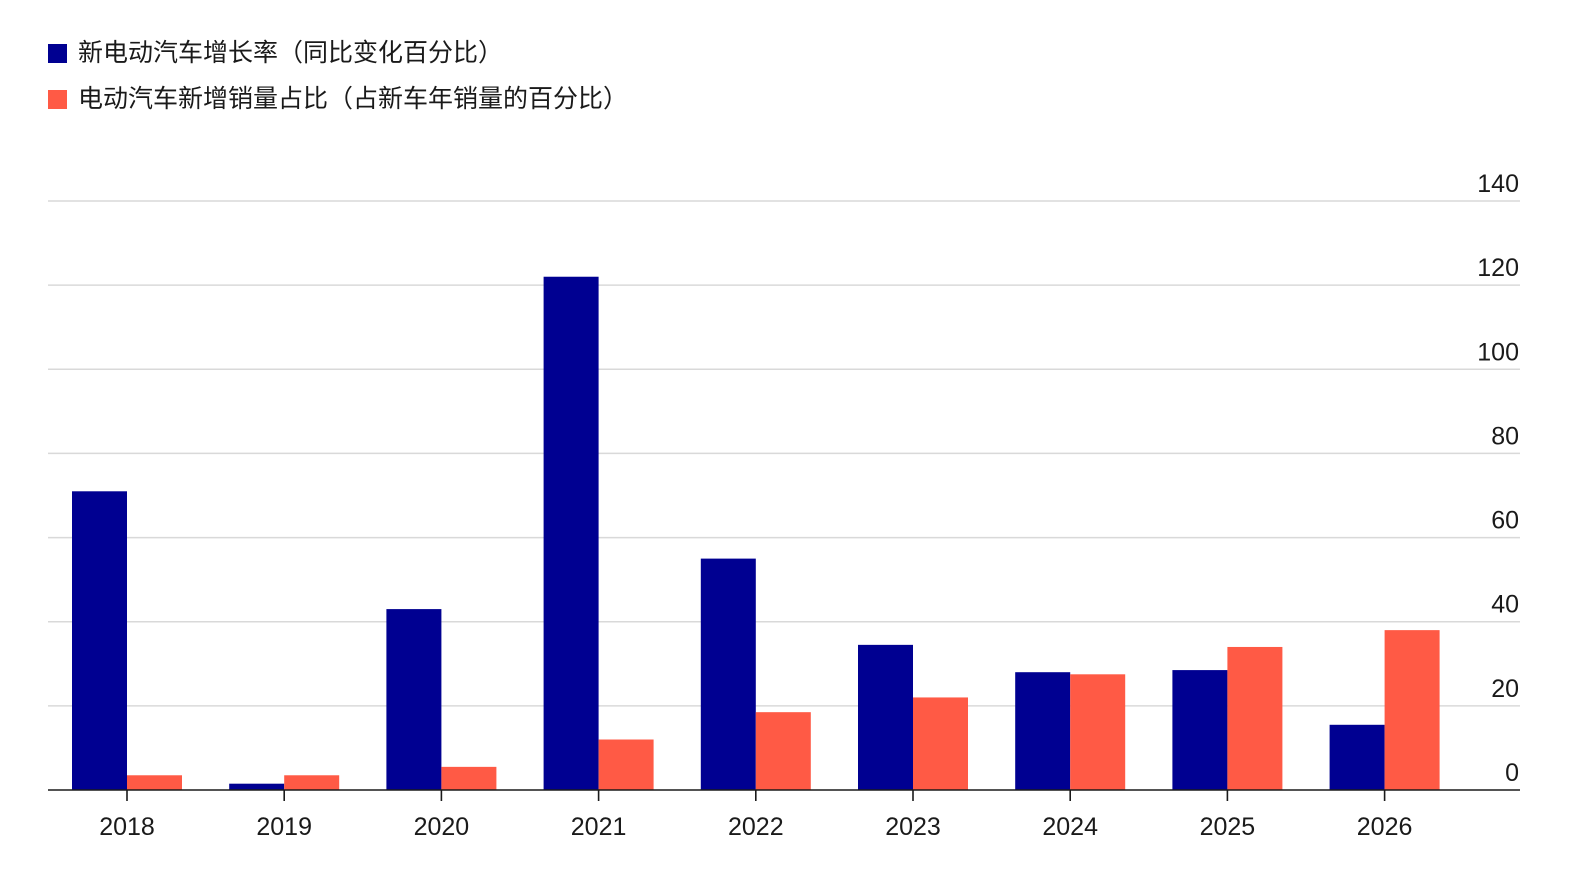  I want to click on x-tick-label-2026: 2026, so click(1385, 827).